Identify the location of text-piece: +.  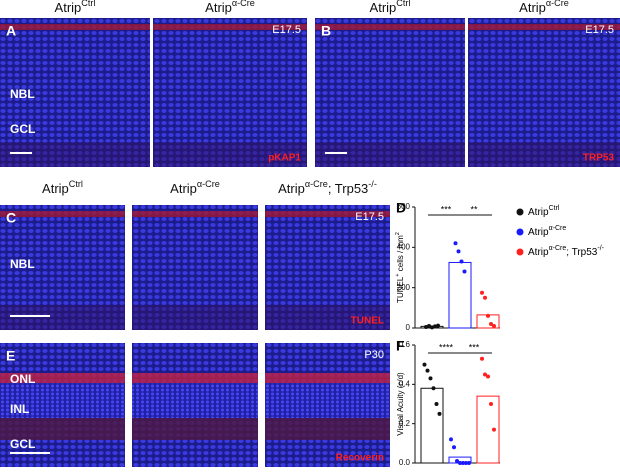
(398, 274).